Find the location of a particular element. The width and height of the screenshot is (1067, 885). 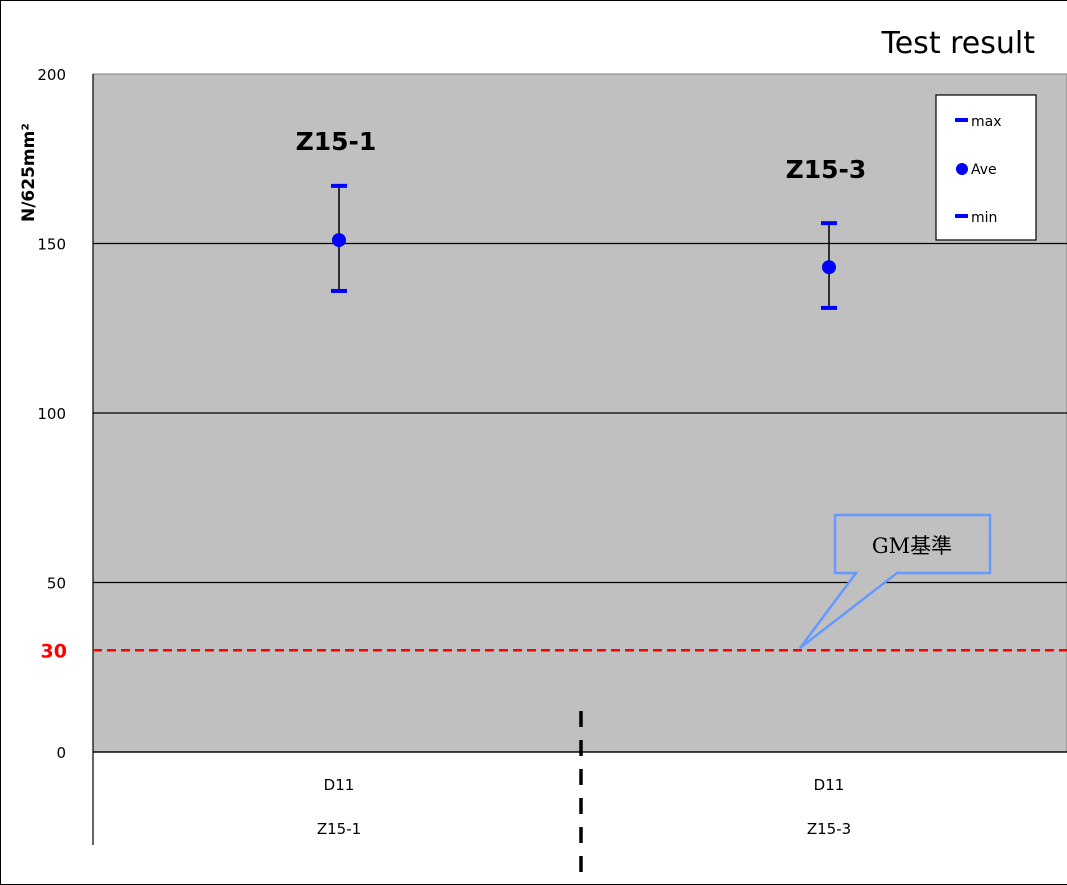

legend-label: max is located at coordinates (986, 122).